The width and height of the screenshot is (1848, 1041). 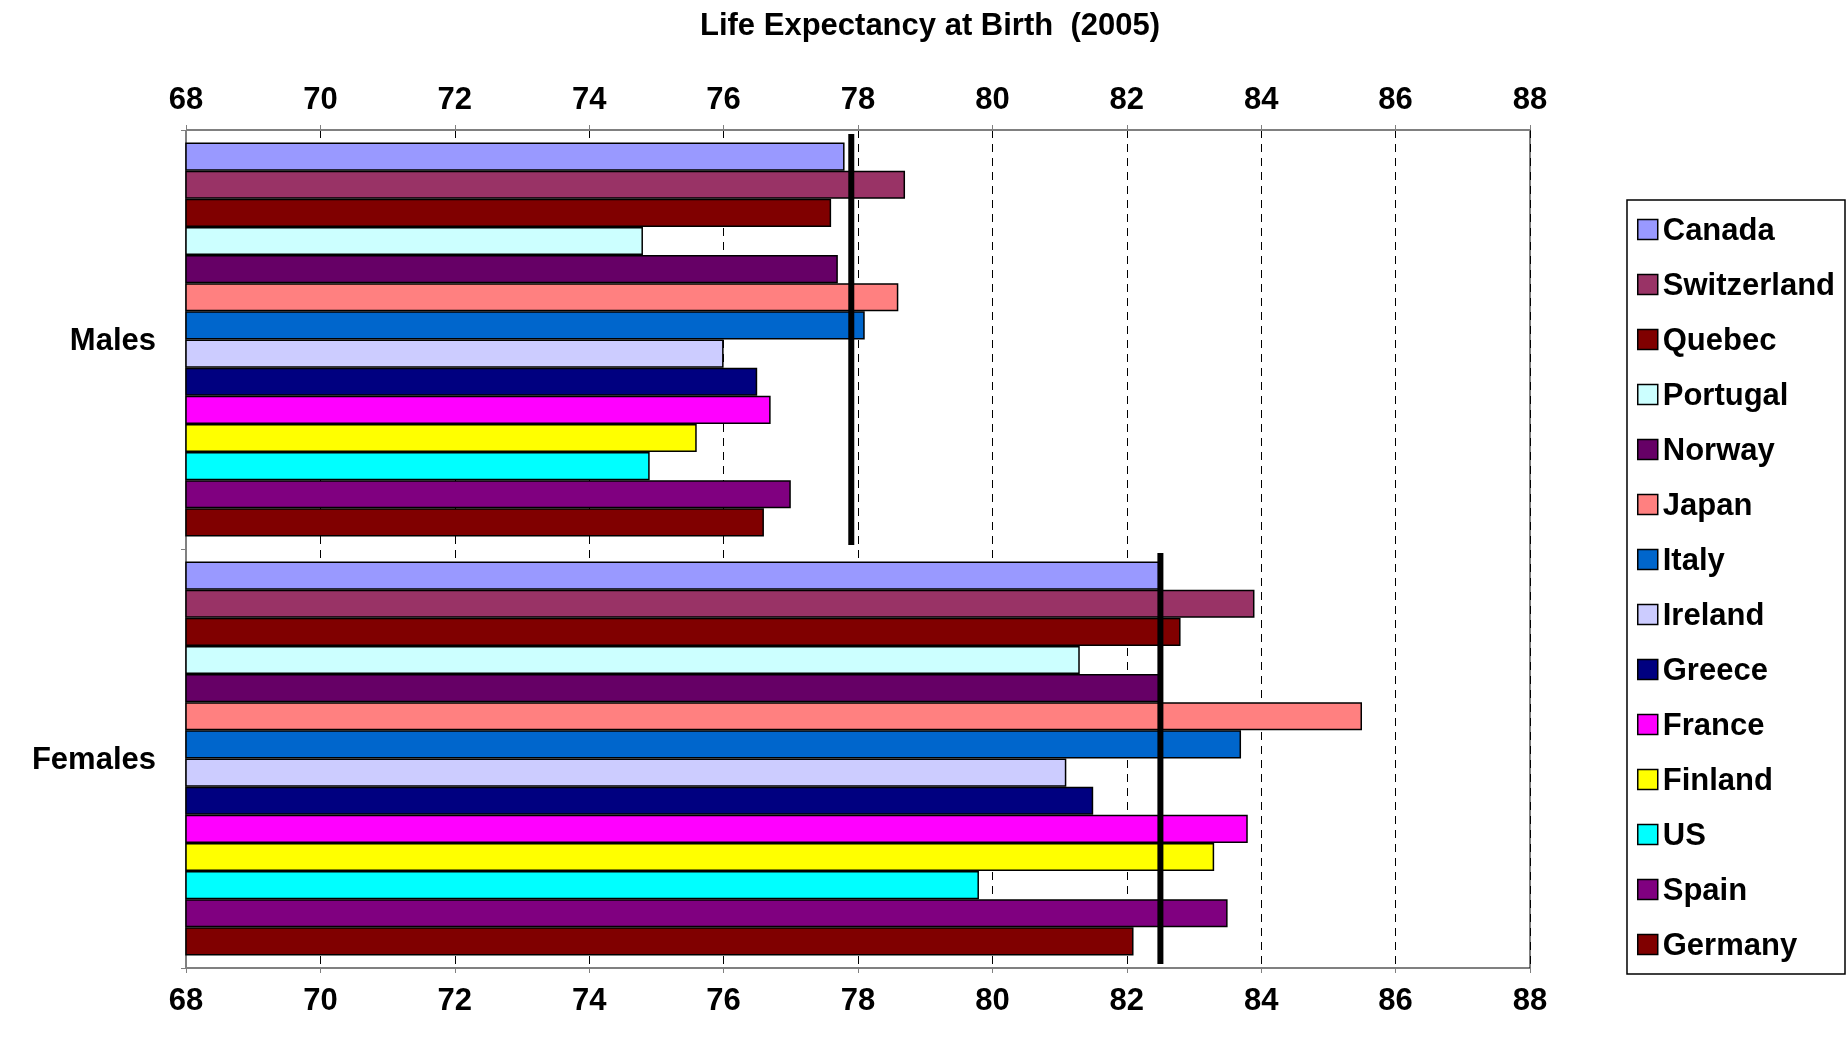 What do you see at coordinates (1749, 284) in the screenshot?
I see `legend-label: Switzerland` at bounding box center [1749, 284].